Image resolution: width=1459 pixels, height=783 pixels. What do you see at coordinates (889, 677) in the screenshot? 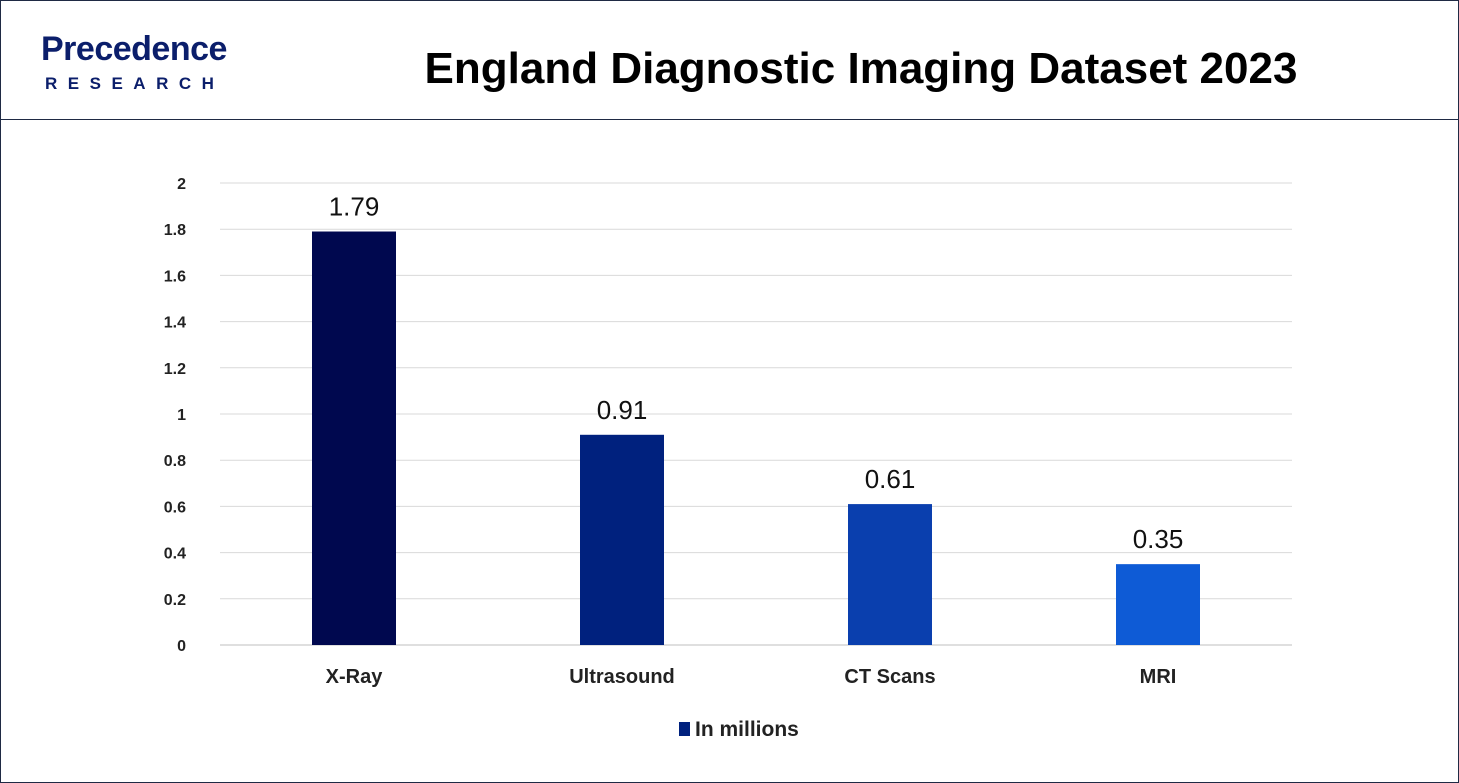
I see `x-tick-label: CT Scans` at bounding box center [889, 677].